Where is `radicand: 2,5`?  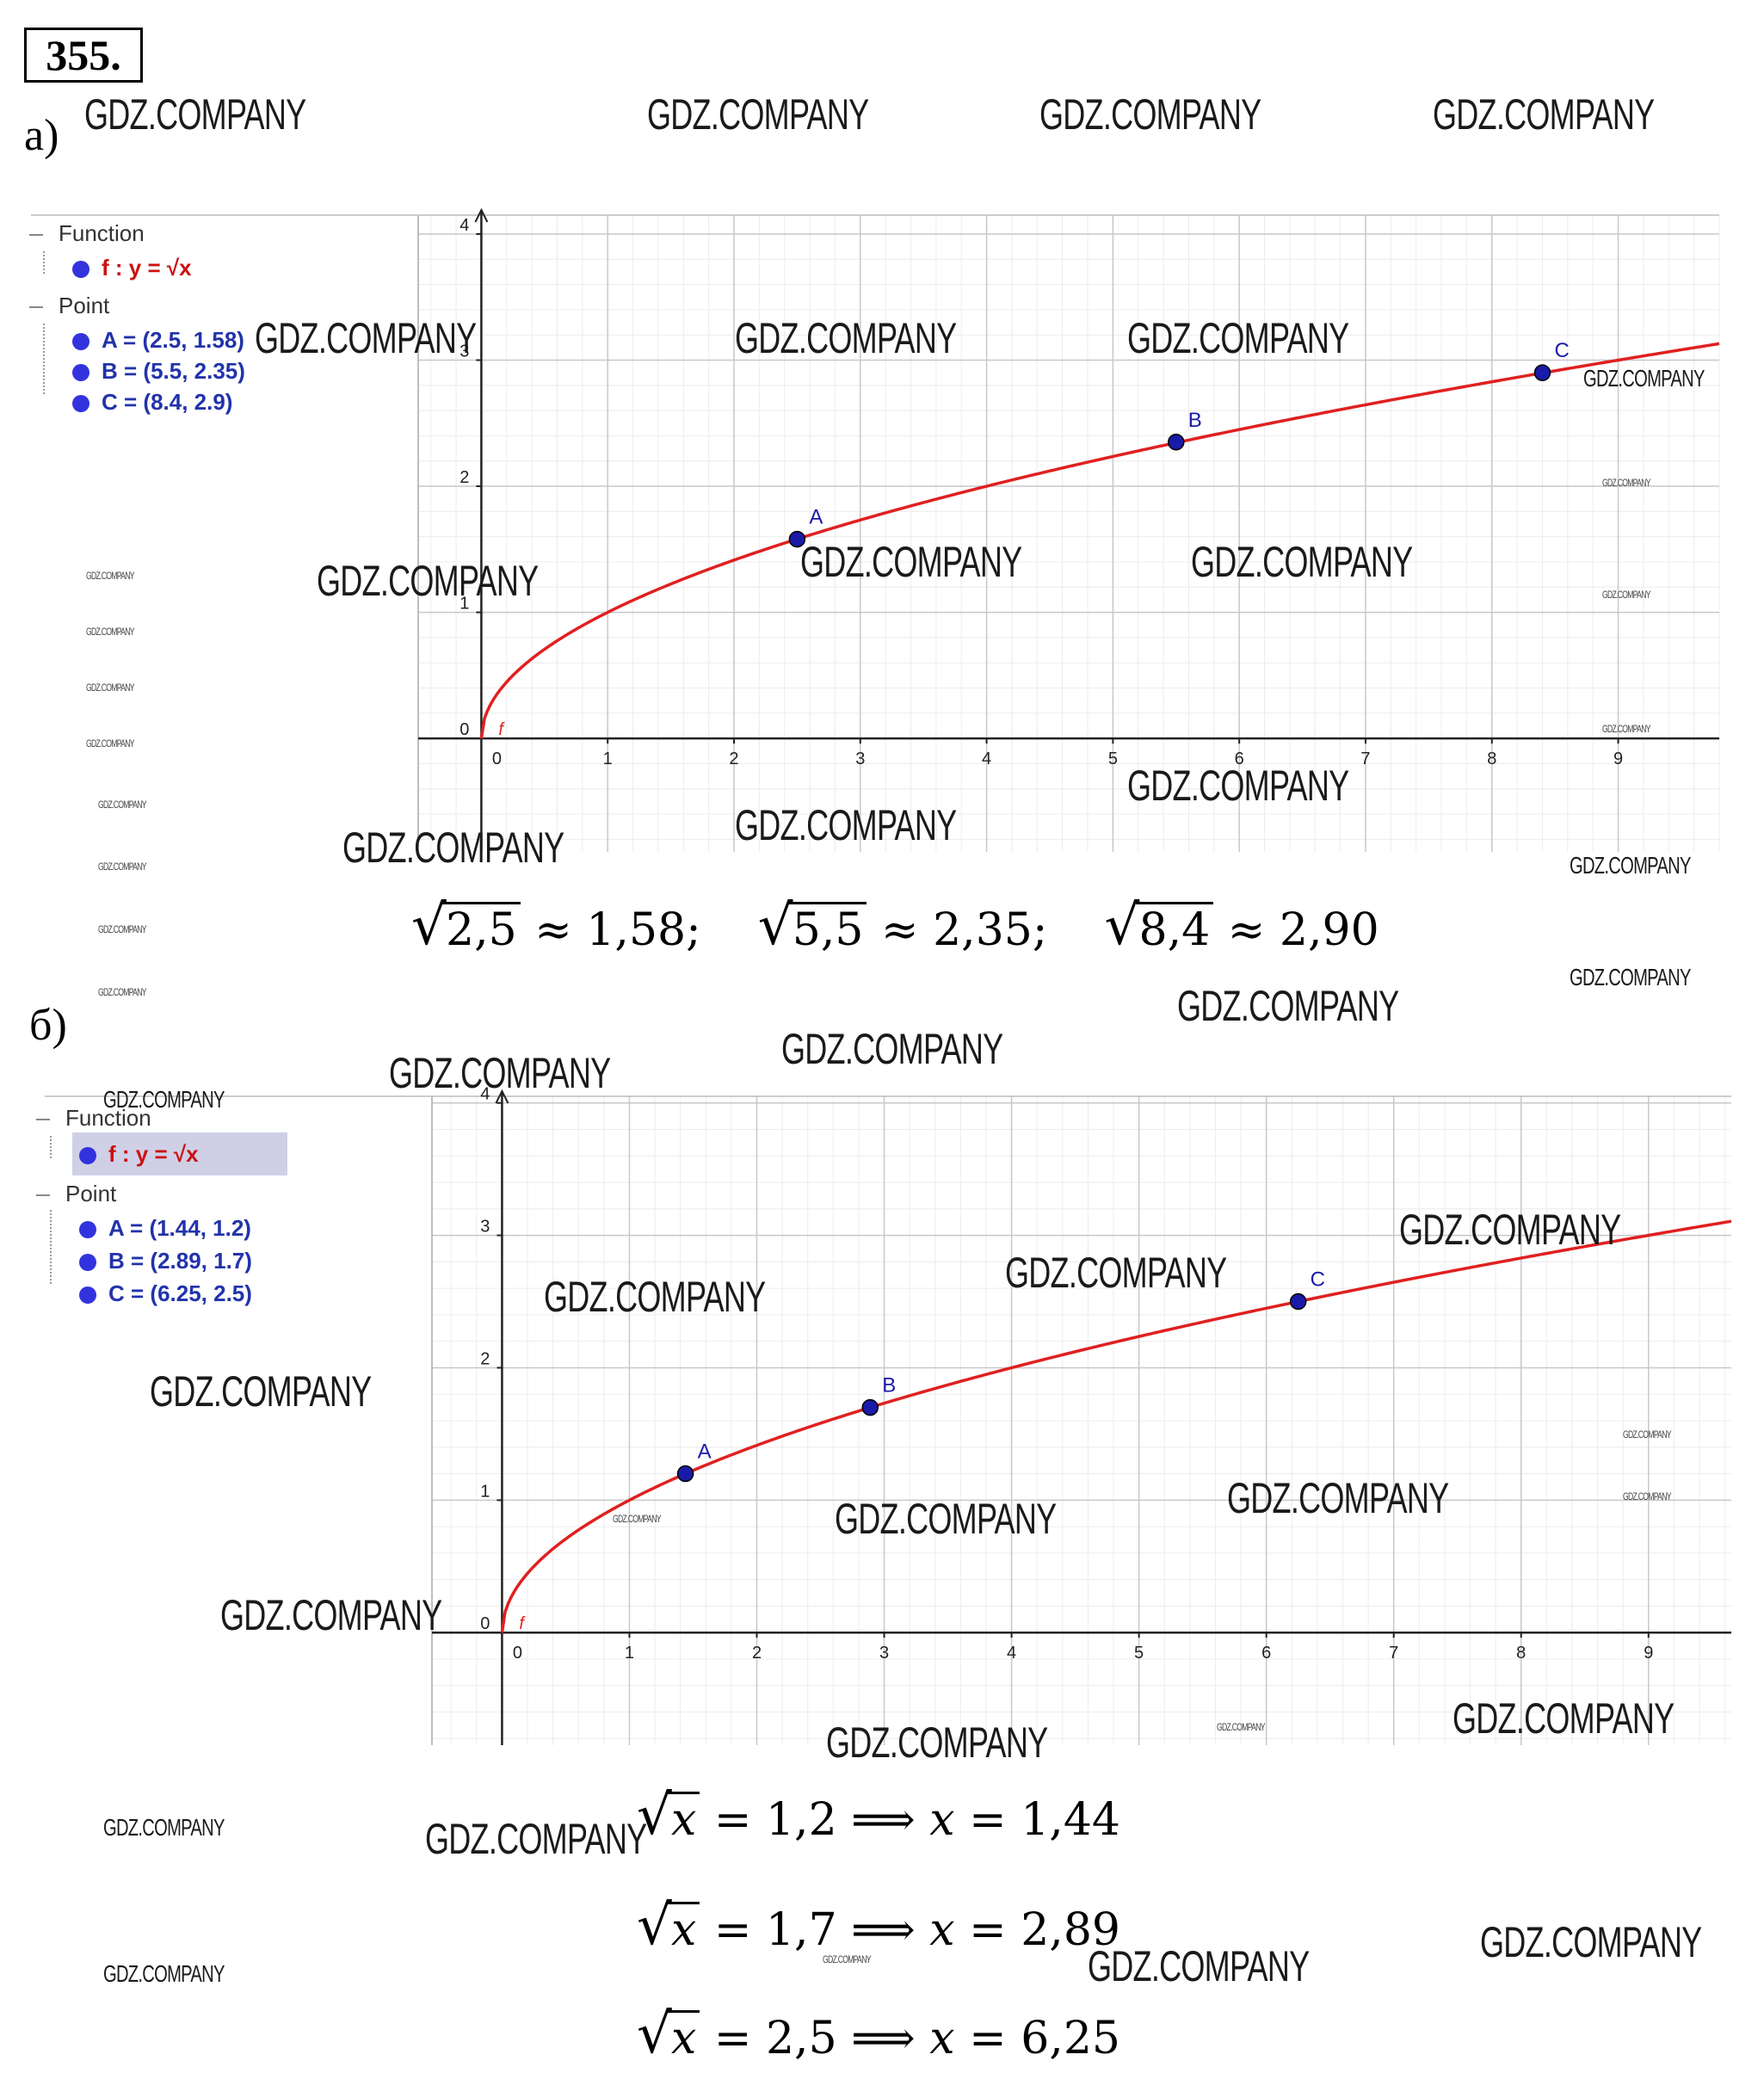
radicand: 2,5 is located at coordinates (482, 929).